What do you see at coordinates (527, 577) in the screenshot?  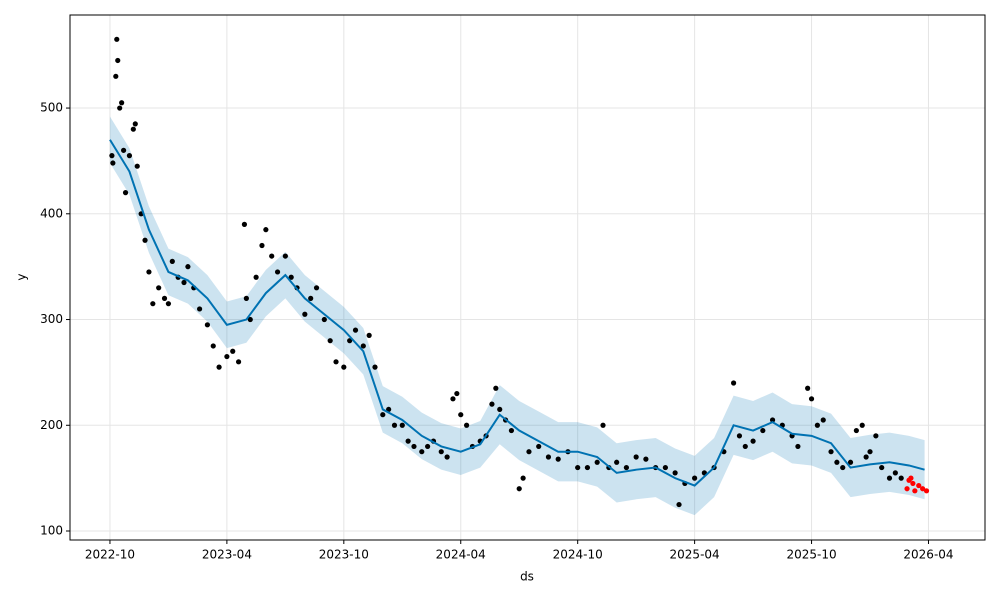 I see `x-axis-label: ds` at bounding box center [527, 577].